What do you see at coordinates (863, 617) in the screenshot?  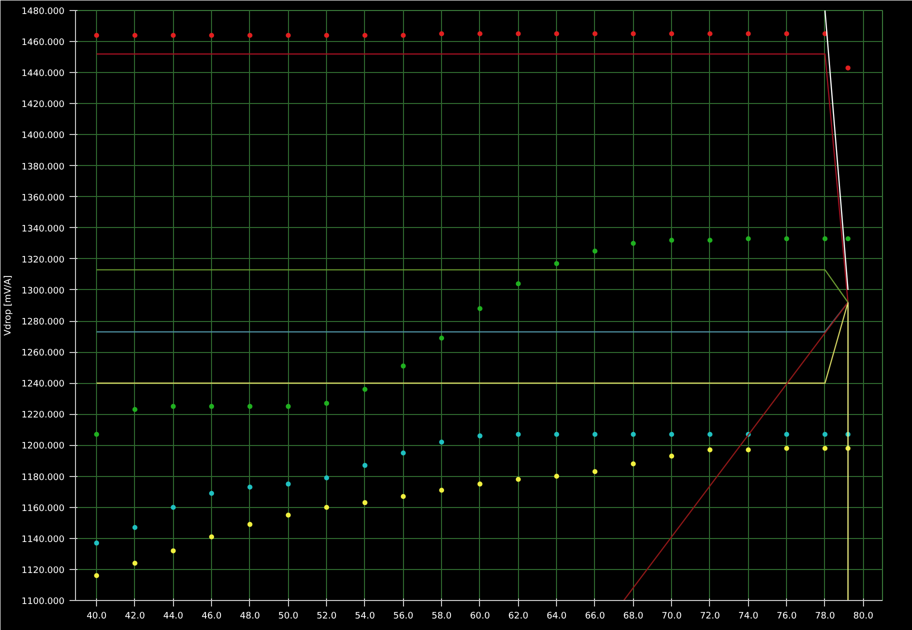 I see `x-tick-label: 80.0` at bounding box center [863, 617].